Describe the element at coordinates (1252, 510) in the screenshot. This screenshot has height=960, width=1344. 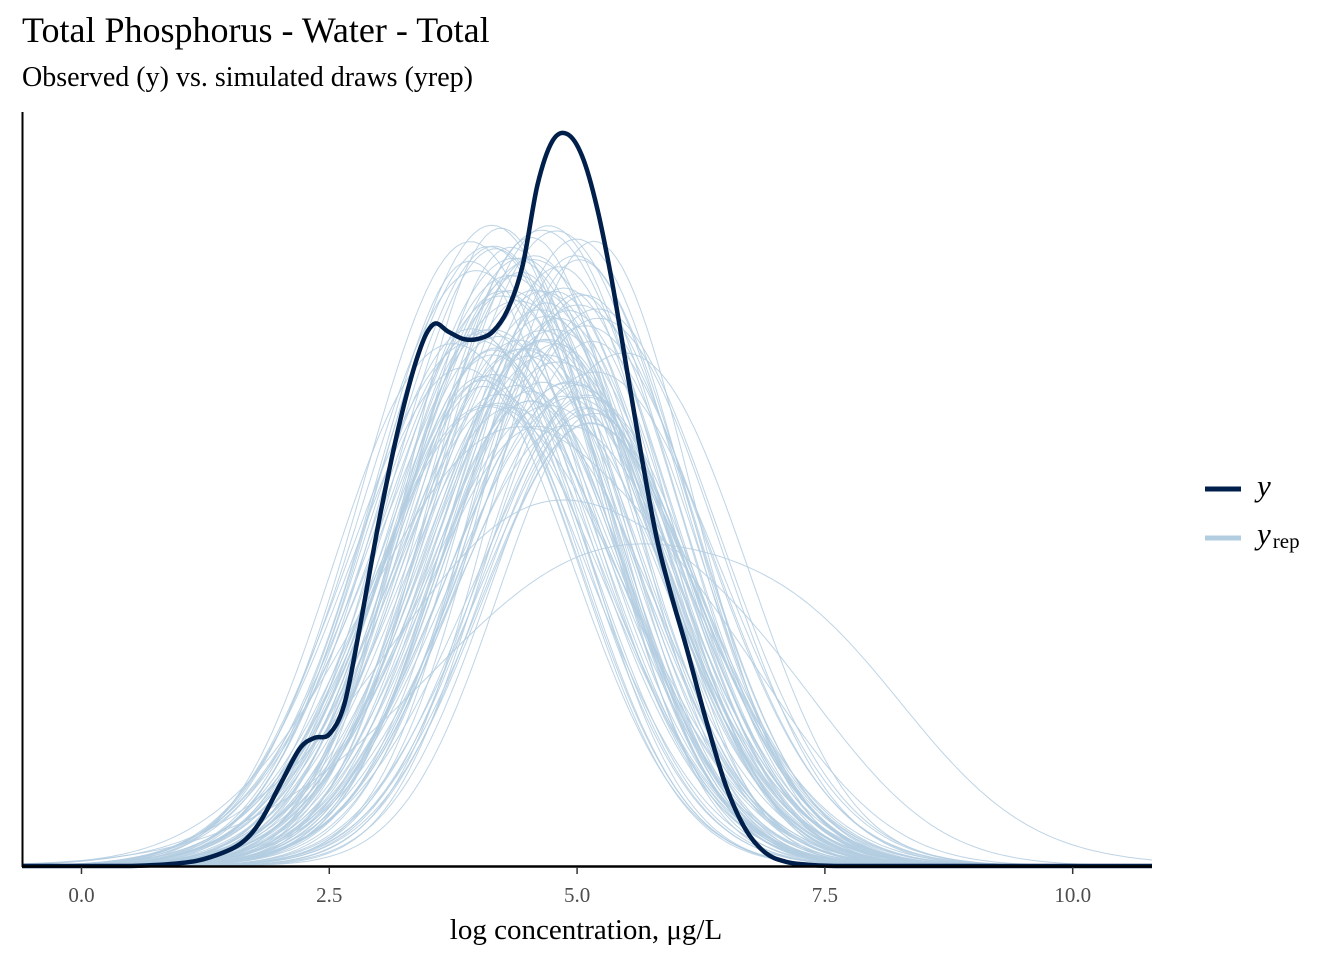
I see `legend: y yrep` at that location.